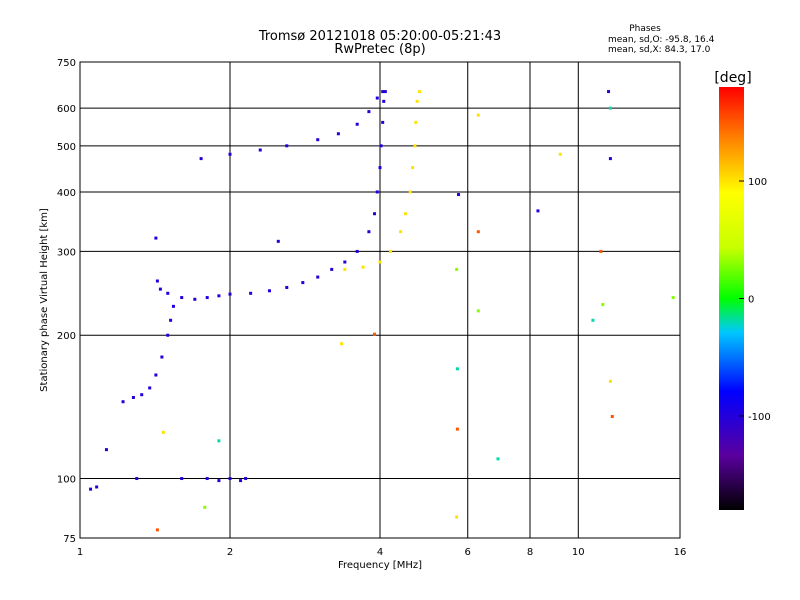 The width and height of the screenshot is (800, 600). What do you see at coordinates (468, 552) in the screenshot?
I see `x-tick-label-6: 6` at bounding box center [468, 552].